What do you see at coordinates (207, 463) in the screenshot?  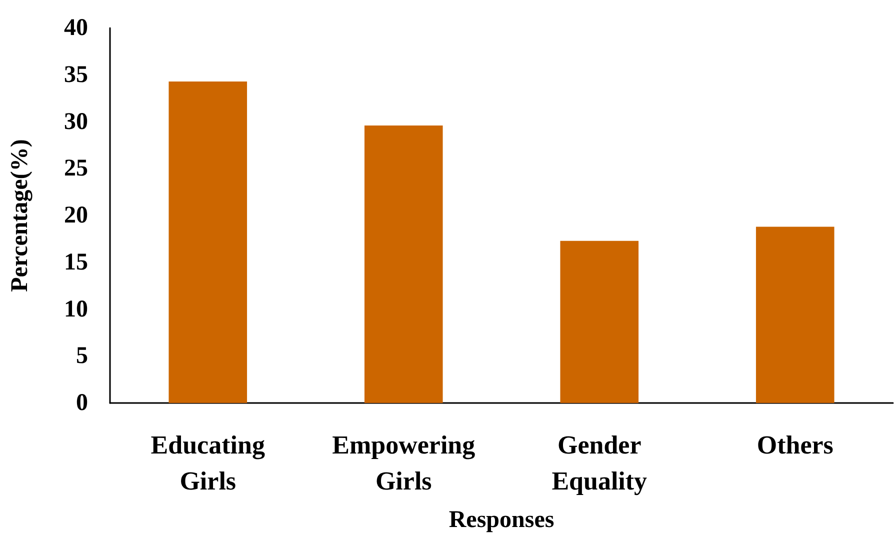 I see `x-tick-label: Educating Girls` at bounding box center [207, 463].